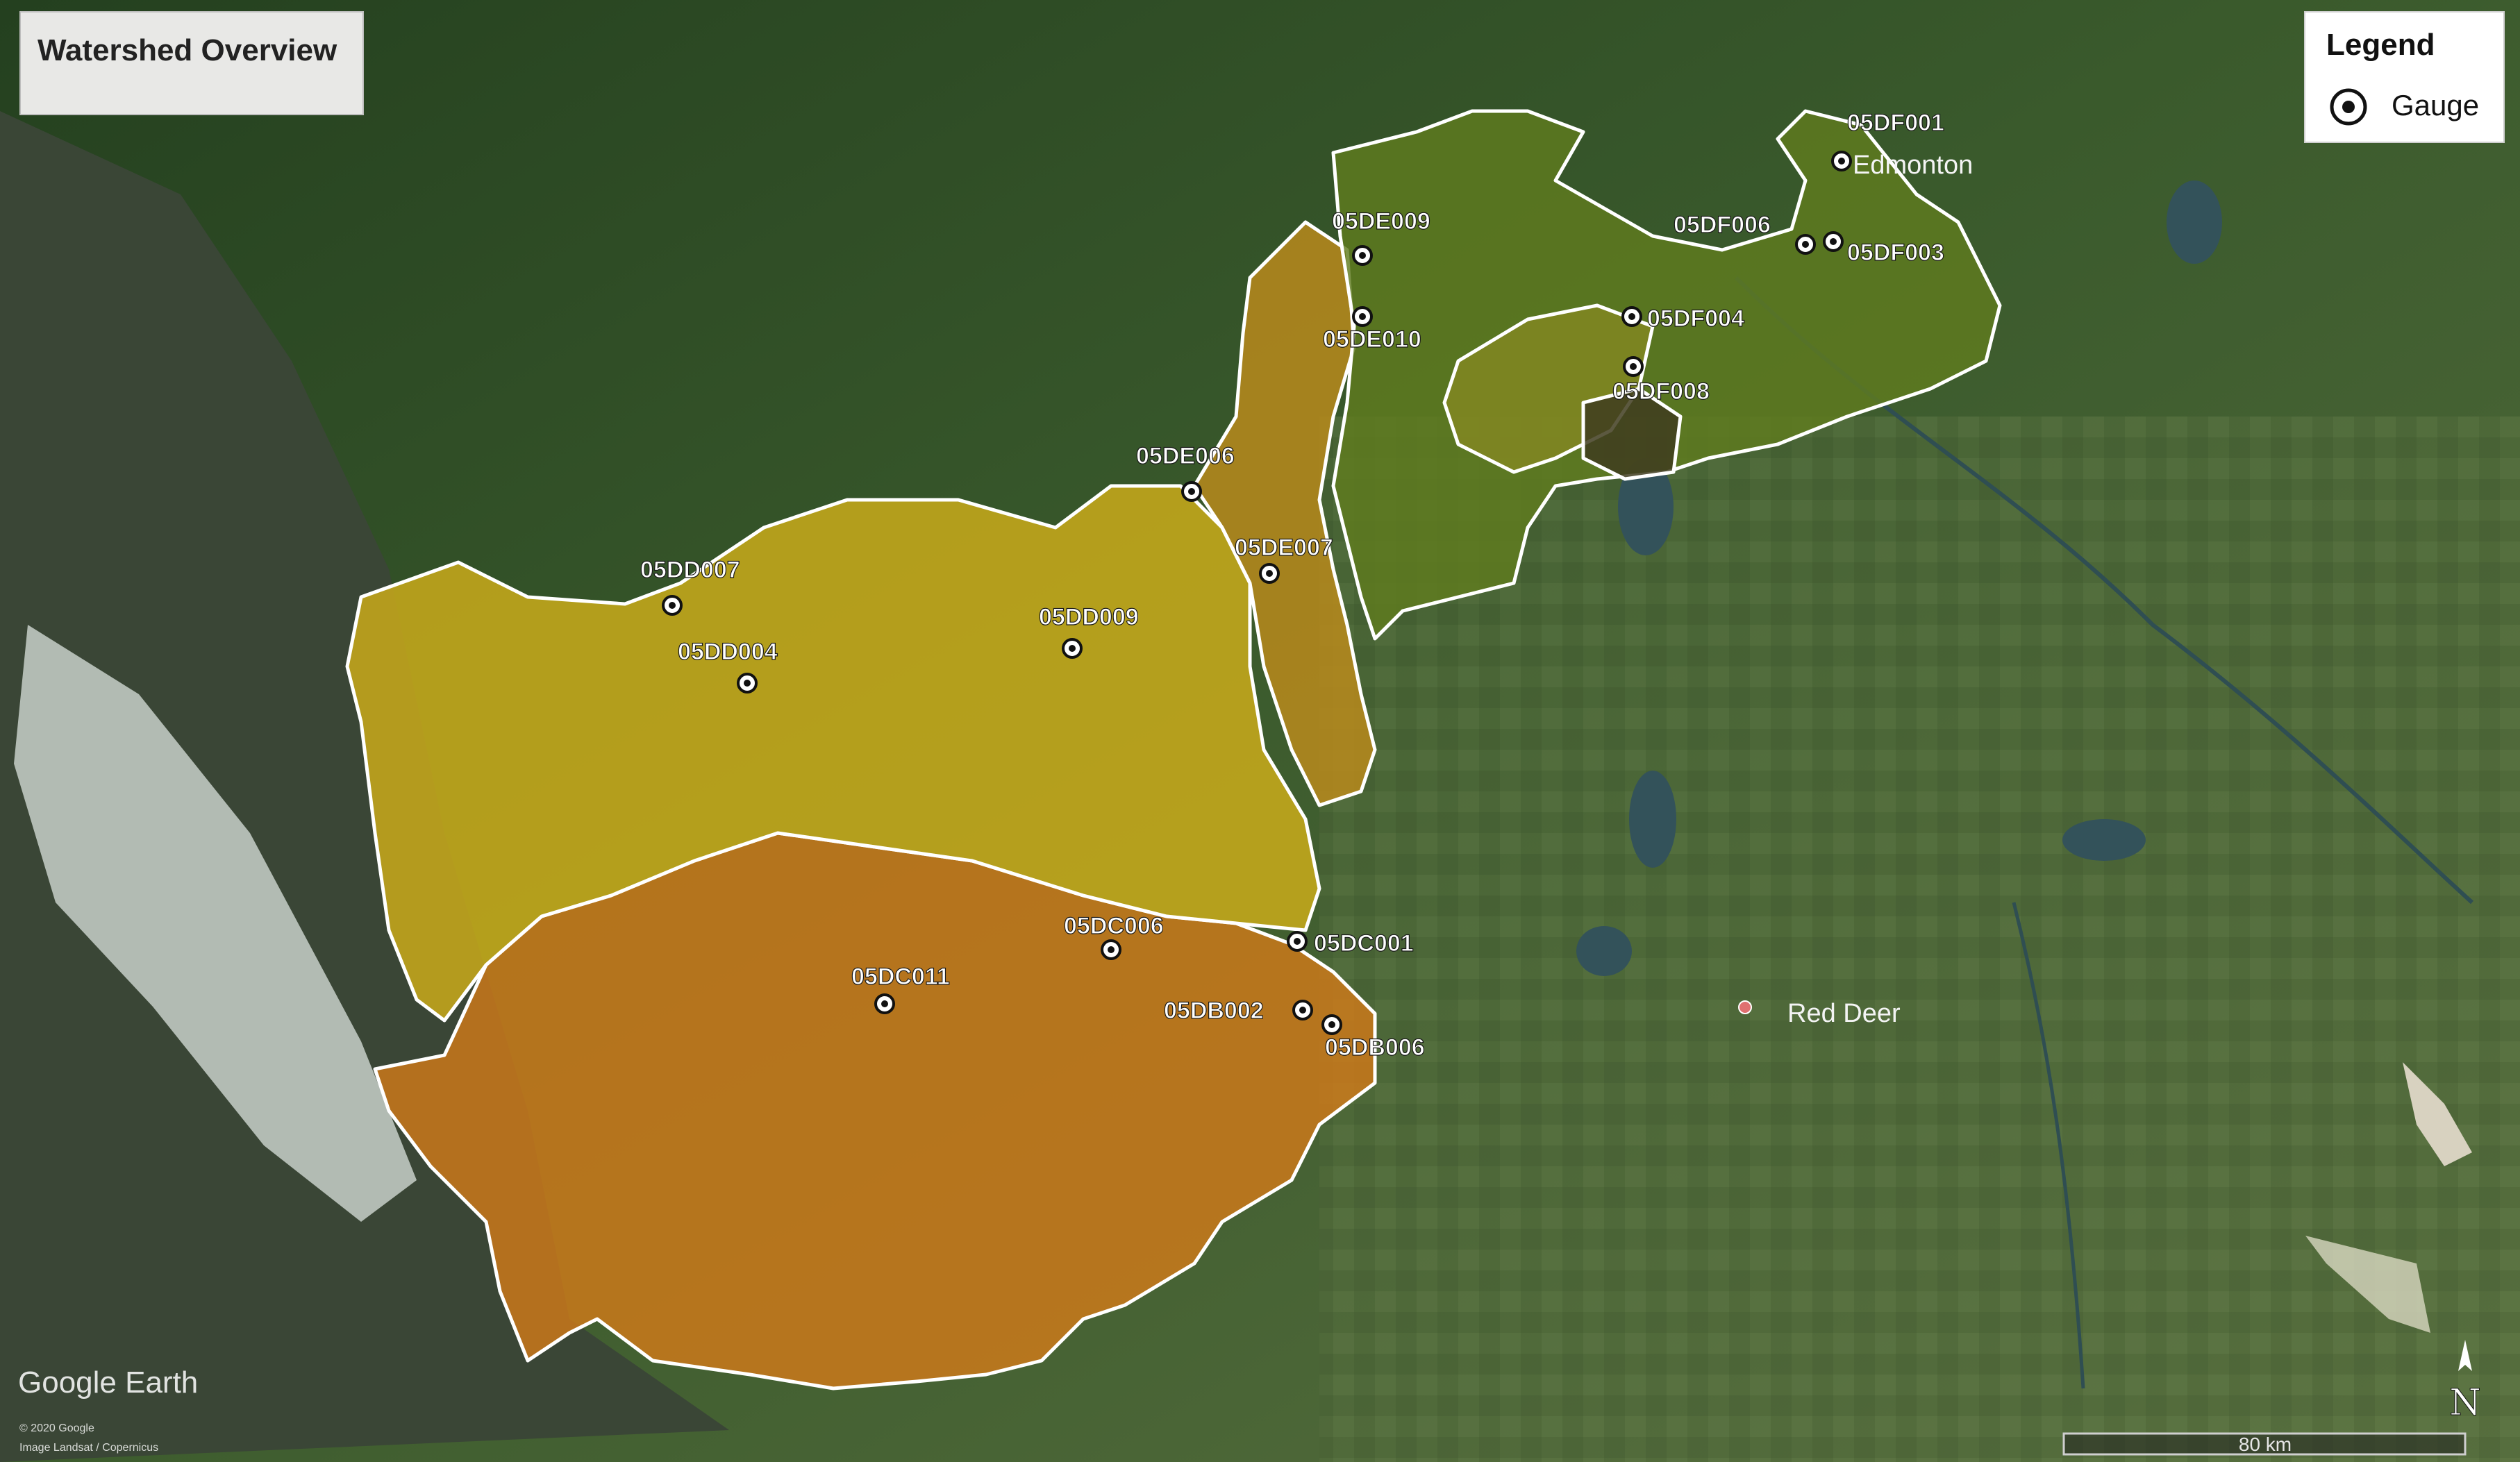  I want to click on legend-title: Legend, so click(2380, 45).